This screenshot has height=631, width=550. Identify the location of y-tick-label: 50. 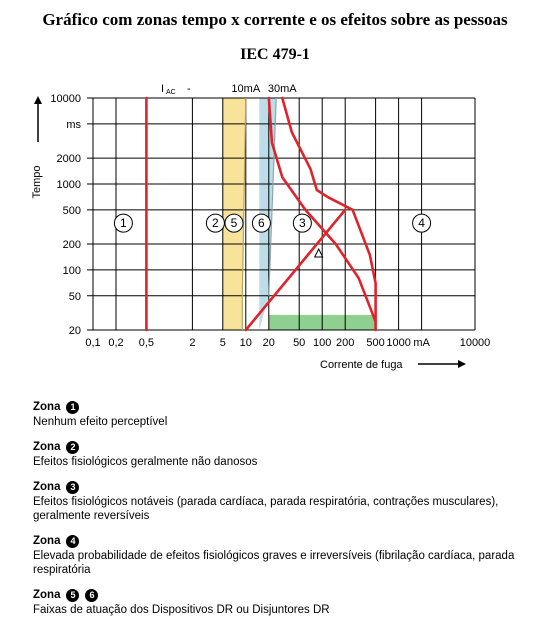
(75, 297).